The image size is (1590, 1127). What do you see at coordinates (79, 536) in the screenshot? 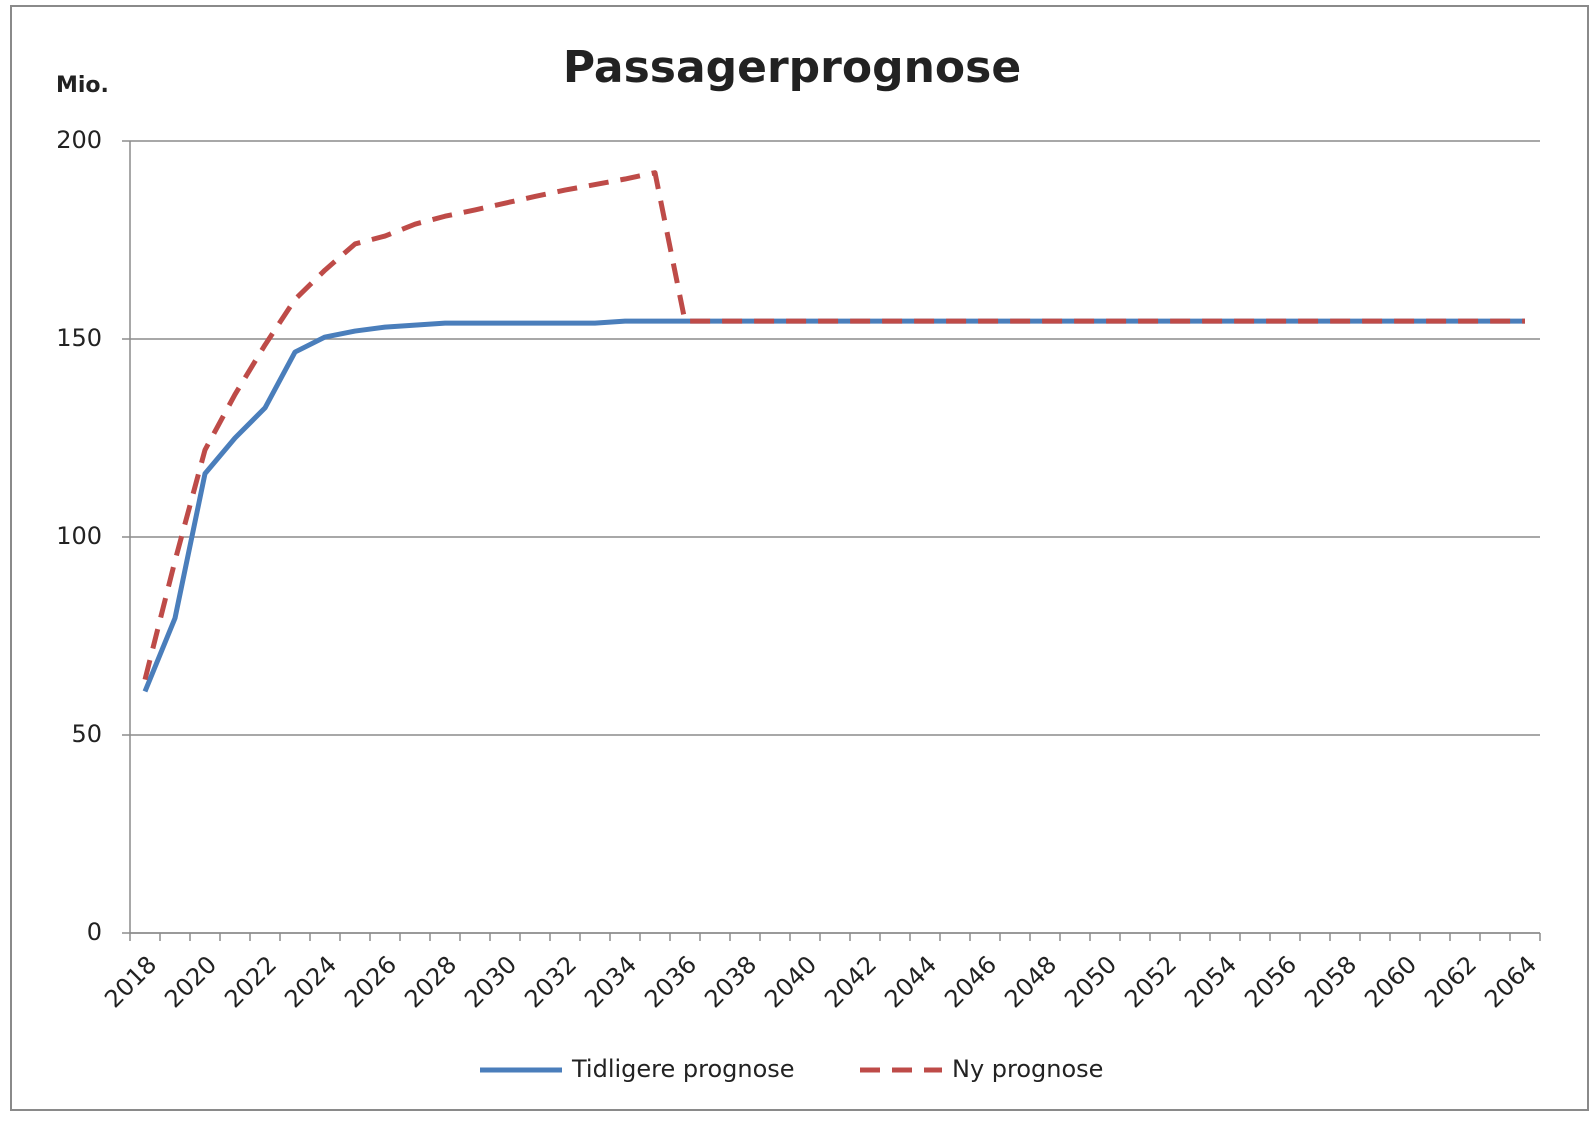
I see `y-tick-label: 100` at bounding box center [79, 536].